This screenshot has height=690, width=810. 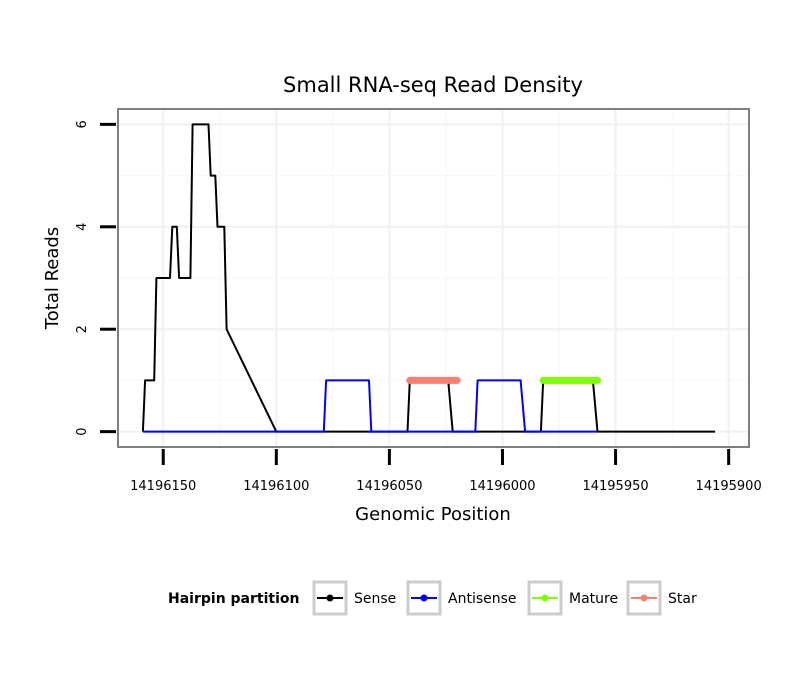 I want to click on legend-label: Antisense, so click(x=482, y=599).